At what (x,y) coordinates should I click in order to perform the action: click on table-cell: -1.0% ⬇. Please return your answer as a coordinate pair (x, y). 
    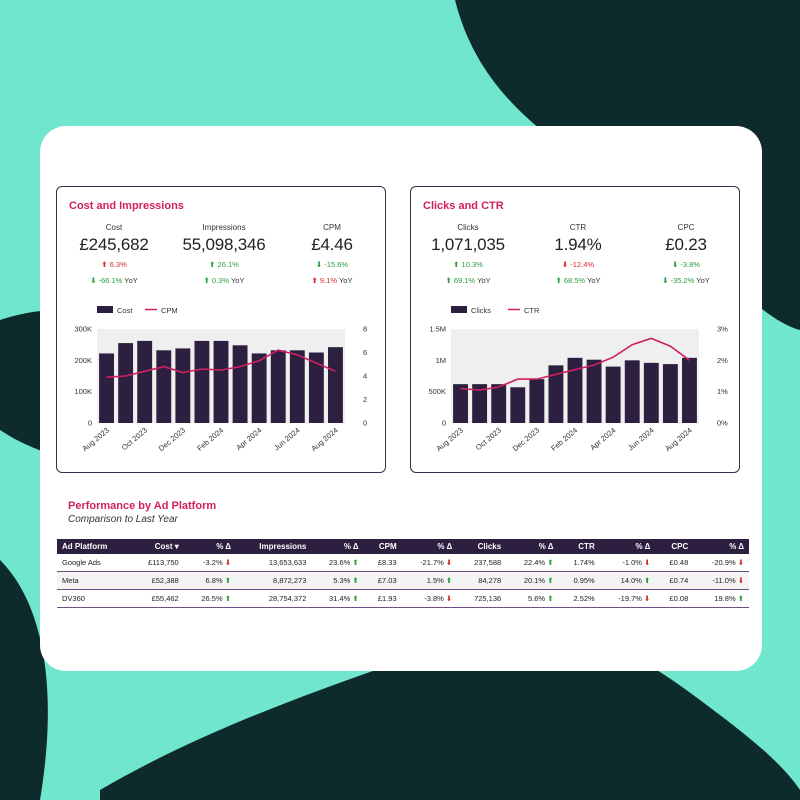
    Looking at the image, I should click on (627, 563).